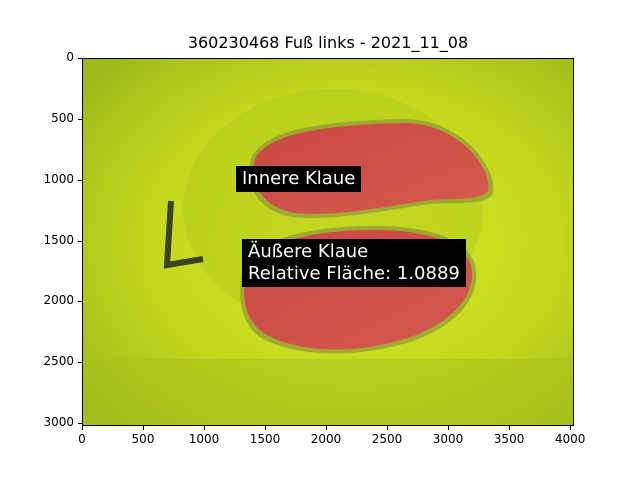 This screenshot has height=480, width=640. I want to click on relative-area-text: Relative Fläche: 1.0889, so click(354, 273).